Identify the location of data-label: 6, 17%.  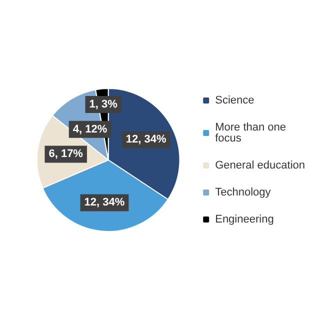
(66, 154).